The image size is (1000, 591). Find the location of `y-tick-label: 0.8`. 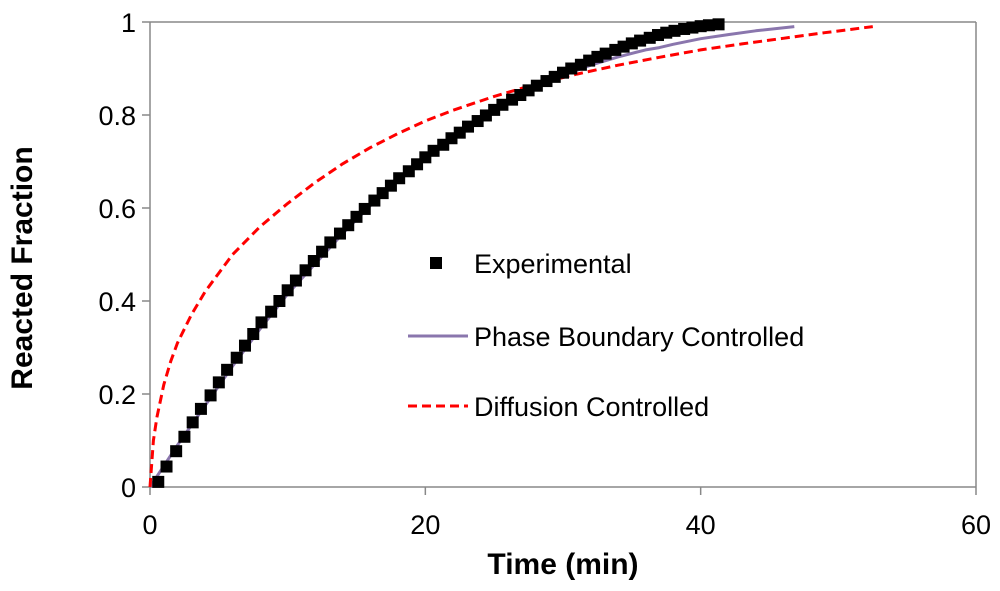

y-tick-label: 0.8 is located at coordinates (117, 116).